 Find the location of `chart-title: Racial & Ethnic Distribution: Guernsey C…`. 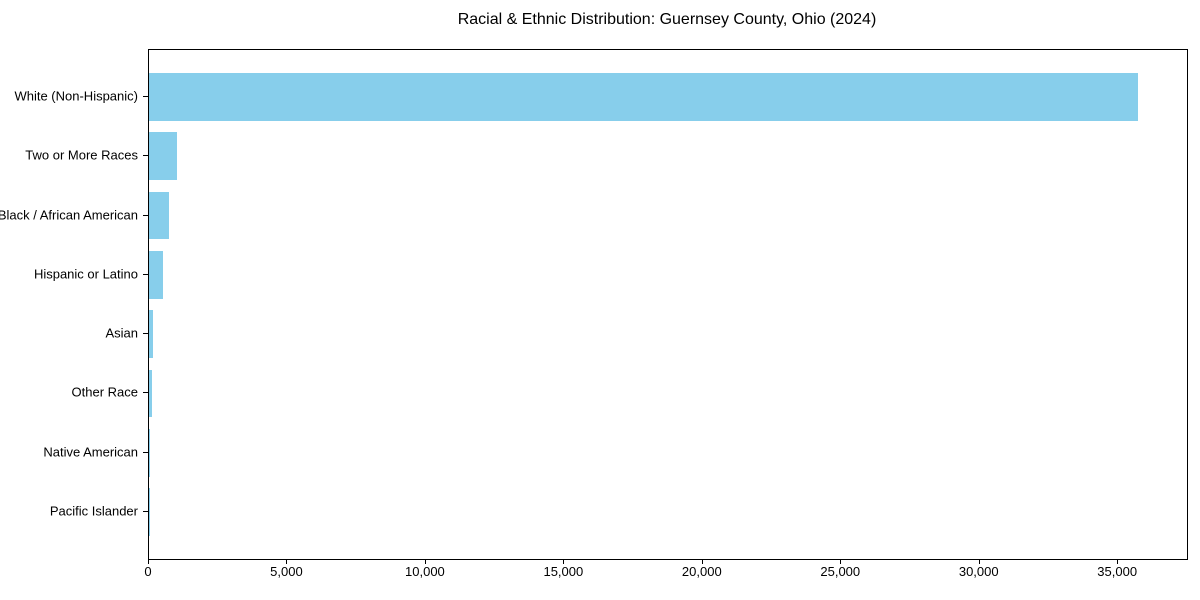

chart-title: Racial & Ethnic Distribution: Guernsey C… is located at coordinates (667, 19).